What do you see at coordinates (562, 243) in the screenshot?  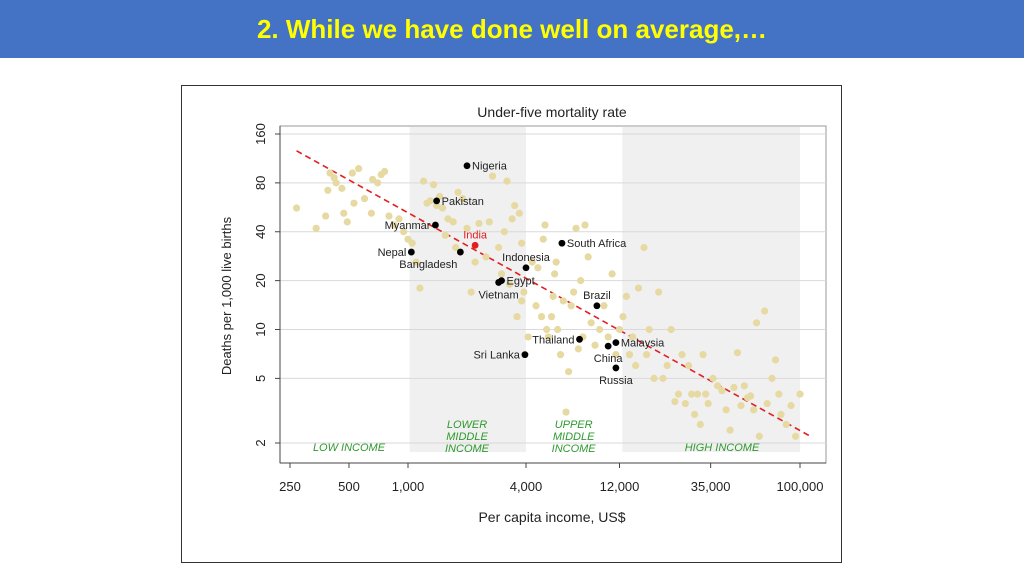 I see `point-south-africa` at bounding box center [562, 243].